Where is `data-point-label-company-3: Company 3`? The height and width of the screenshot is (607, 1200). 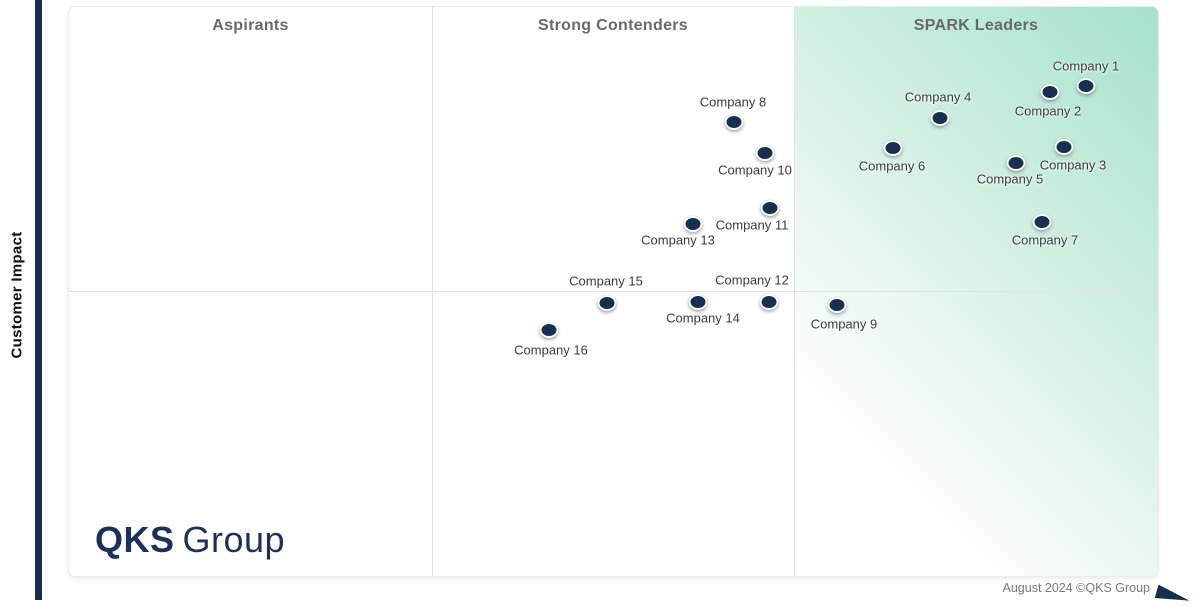 data-point-label-company-3: Company 3 is located at coordinates (1073, 165).